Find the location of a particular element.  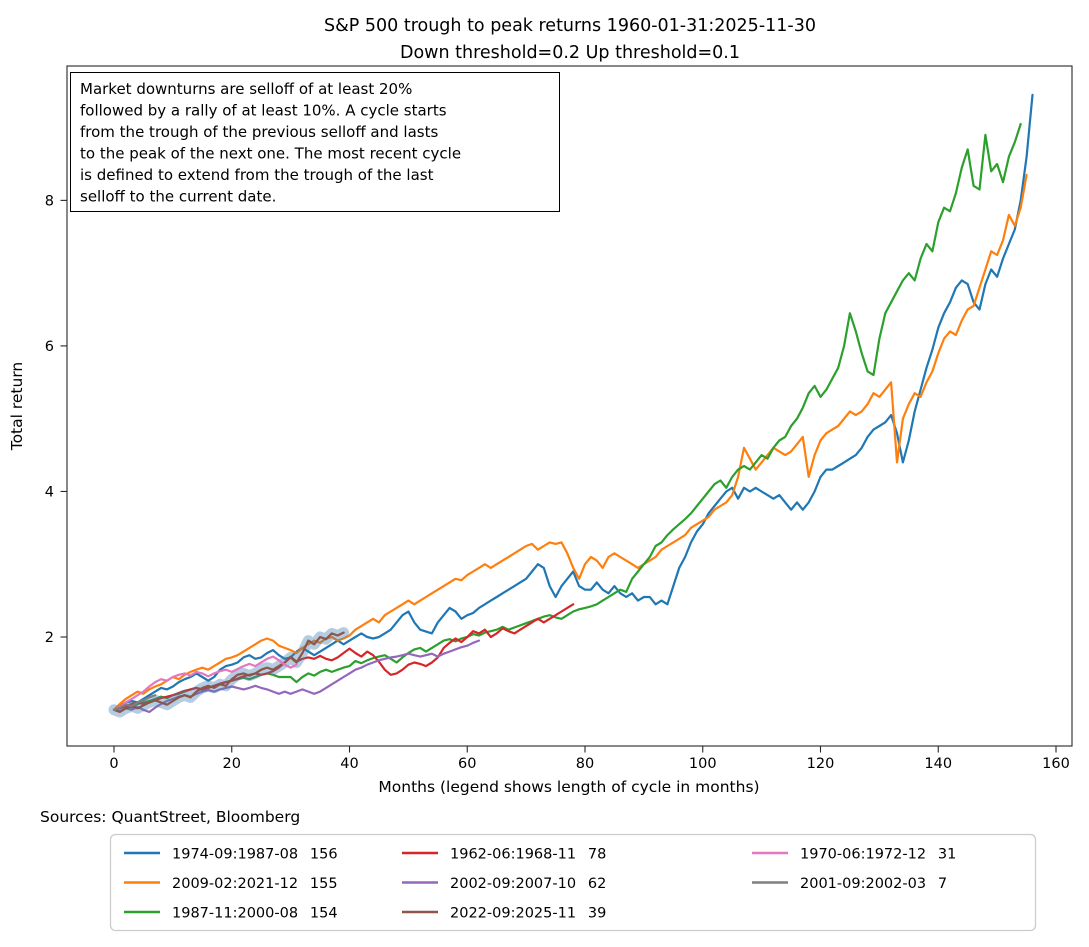

y-tick-label: 4 is located at coordinates (49, 492).